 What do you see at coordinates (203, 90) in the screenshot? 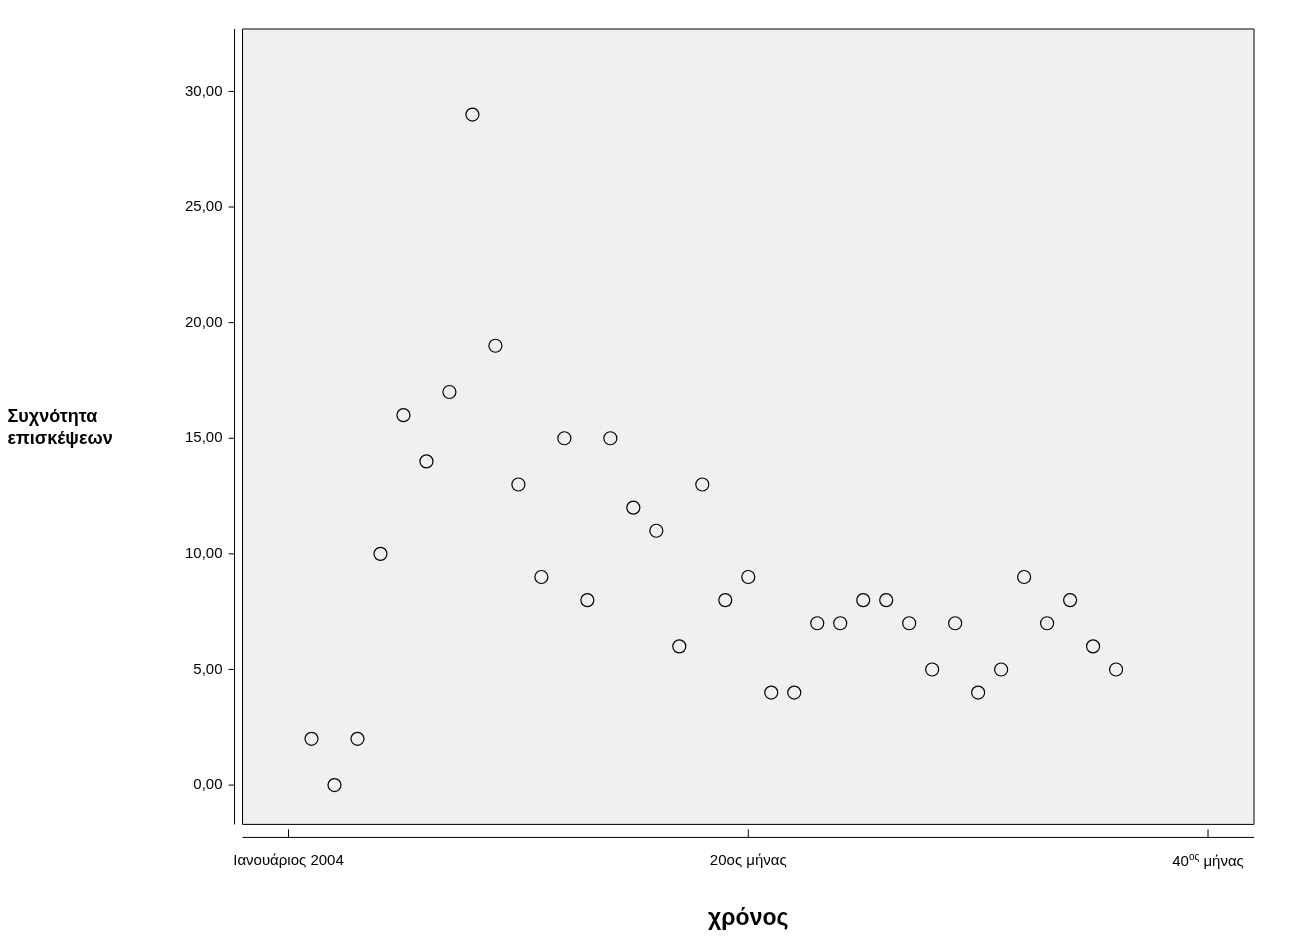
I see `y-tick-label: 30,00` at bounding box center [203, 90].